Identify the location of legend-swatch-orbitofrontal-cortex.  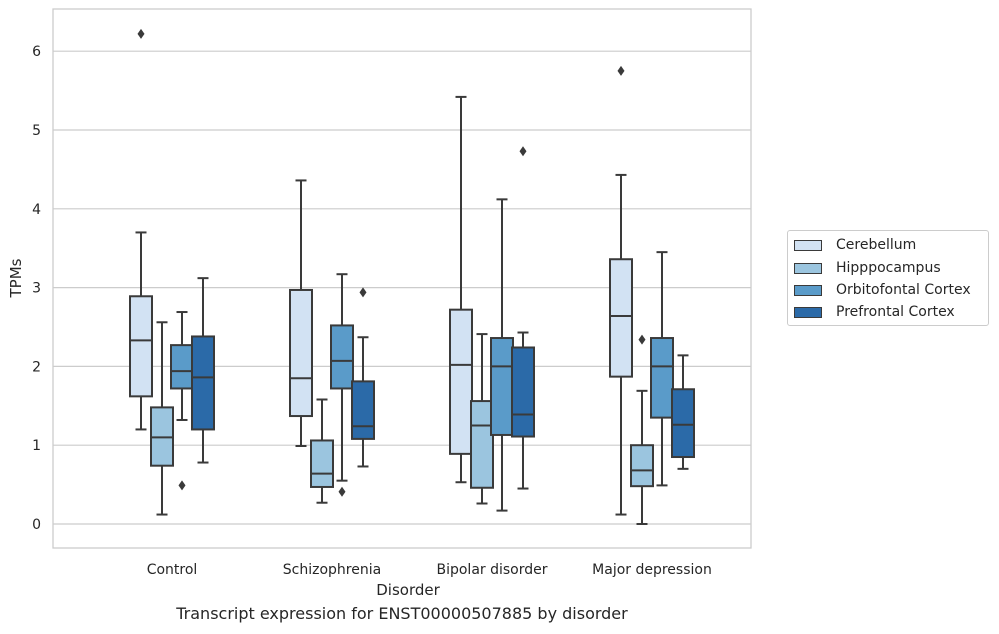
(808, 290).